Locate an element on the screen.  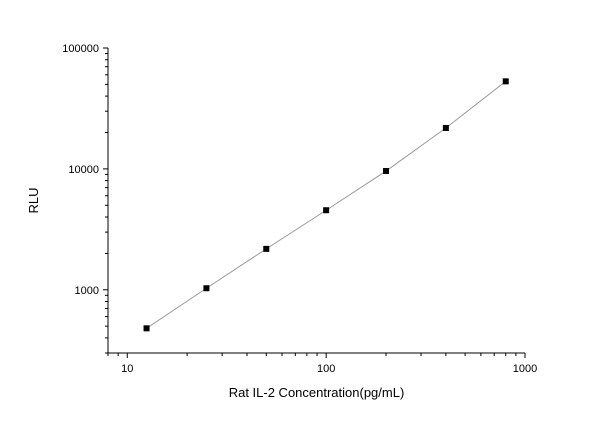
y-tick-label: 1000 is located at coordinates (87, 291).